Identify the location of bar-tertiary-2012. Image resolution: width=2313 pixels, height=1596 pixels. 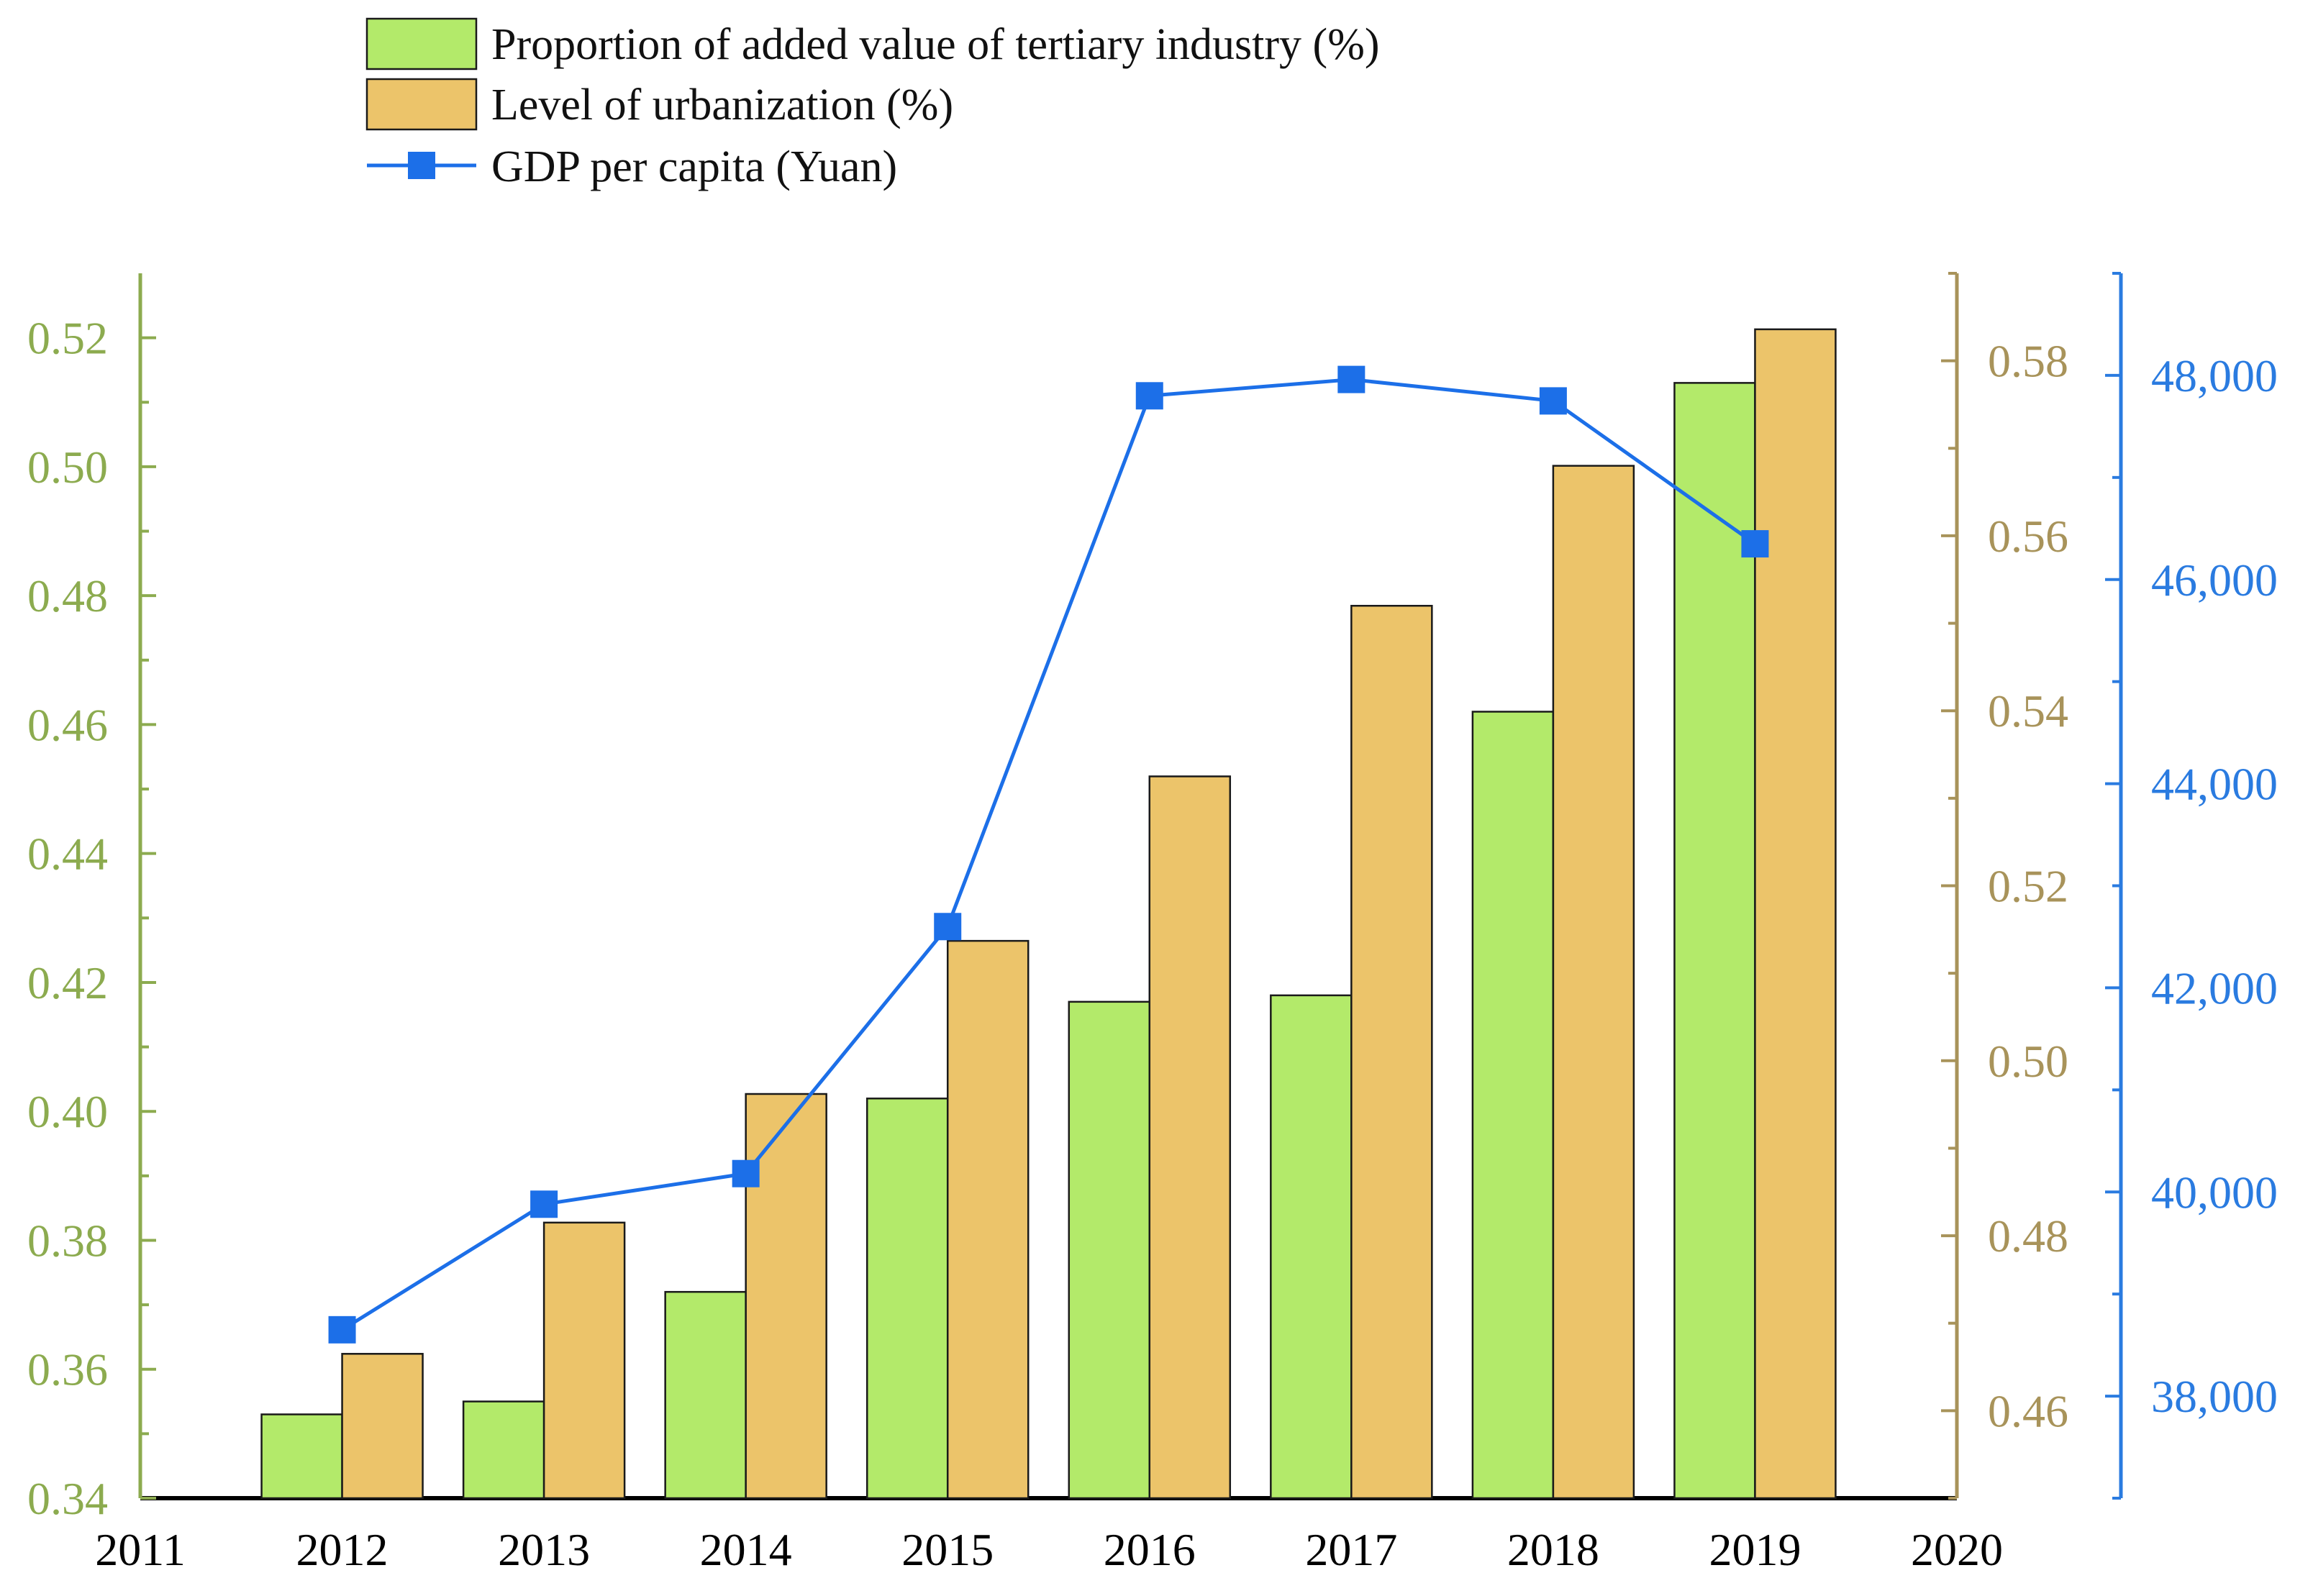
(301, 1456).